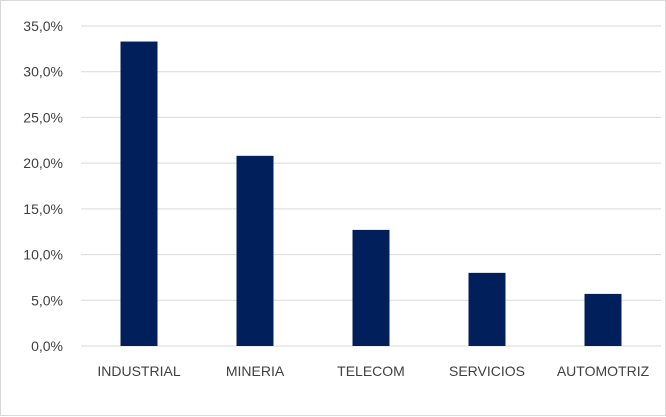 The width and height of the screenshot is (666, 417). I want to click on bar-mineria, so click(255, 250).